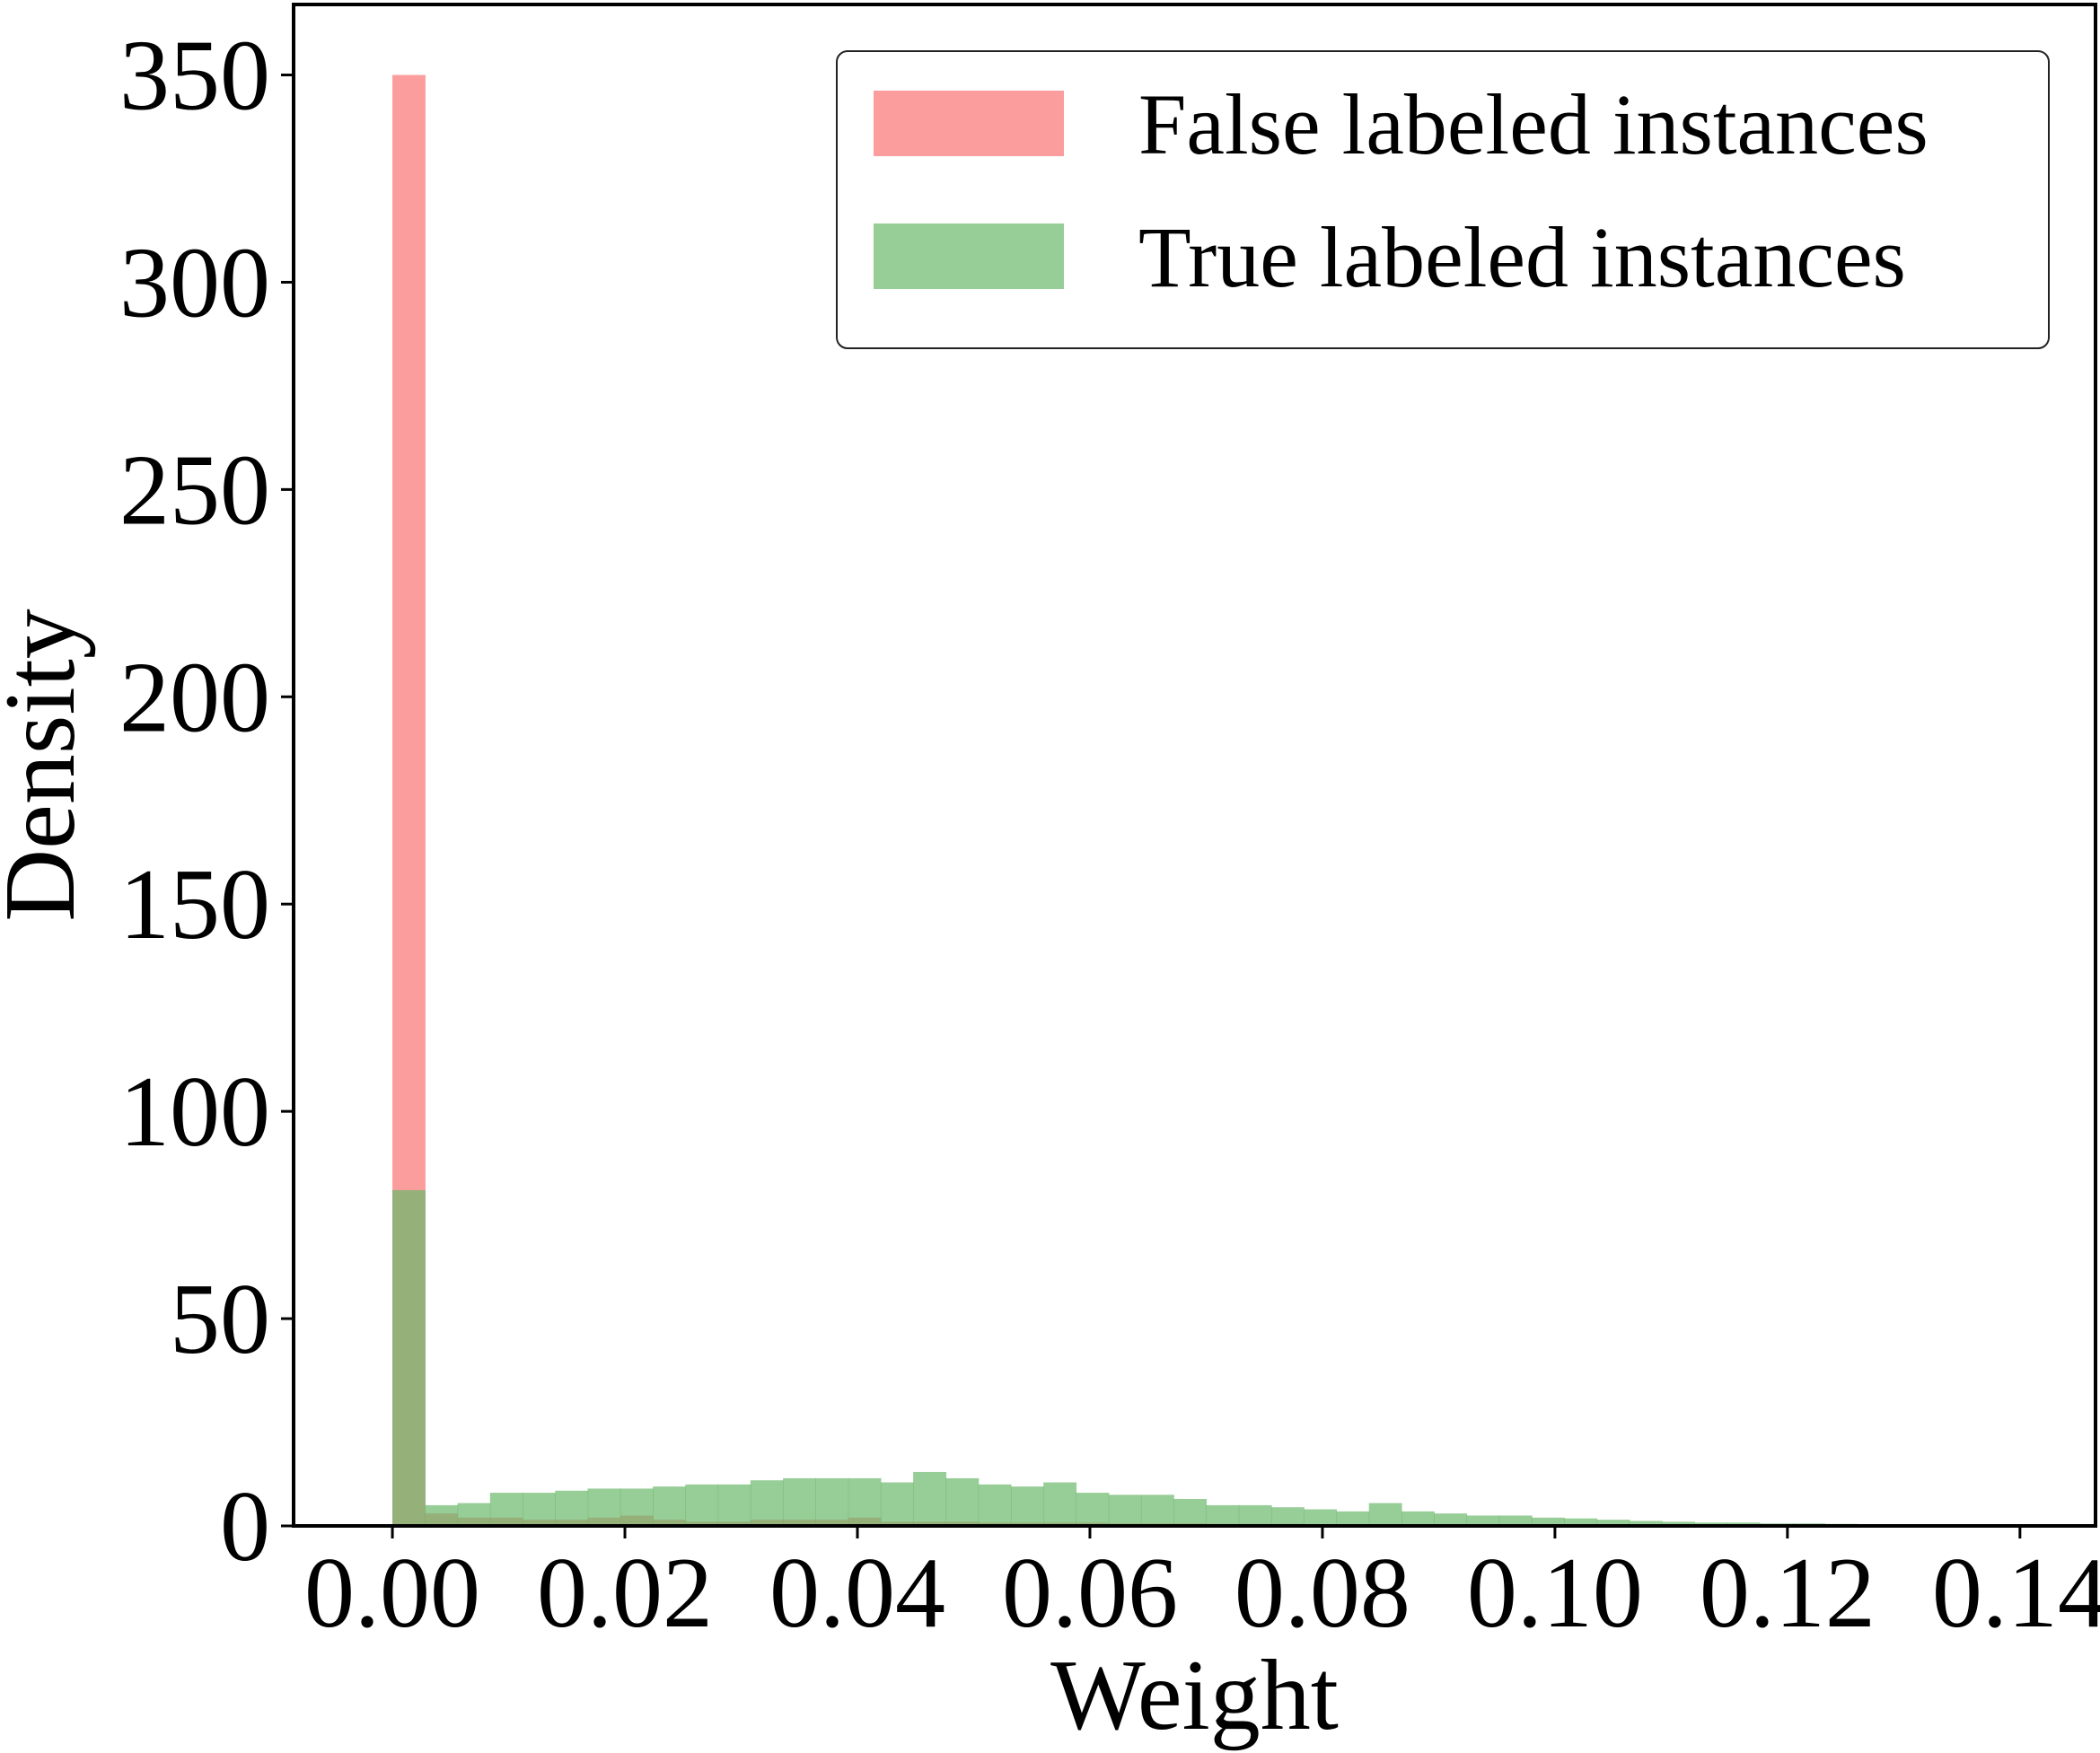 The image size is (2100, 1753). Describe the element at coordinates (194, 697) in the screenshot. I see `y-tick-label: 200` at that location.